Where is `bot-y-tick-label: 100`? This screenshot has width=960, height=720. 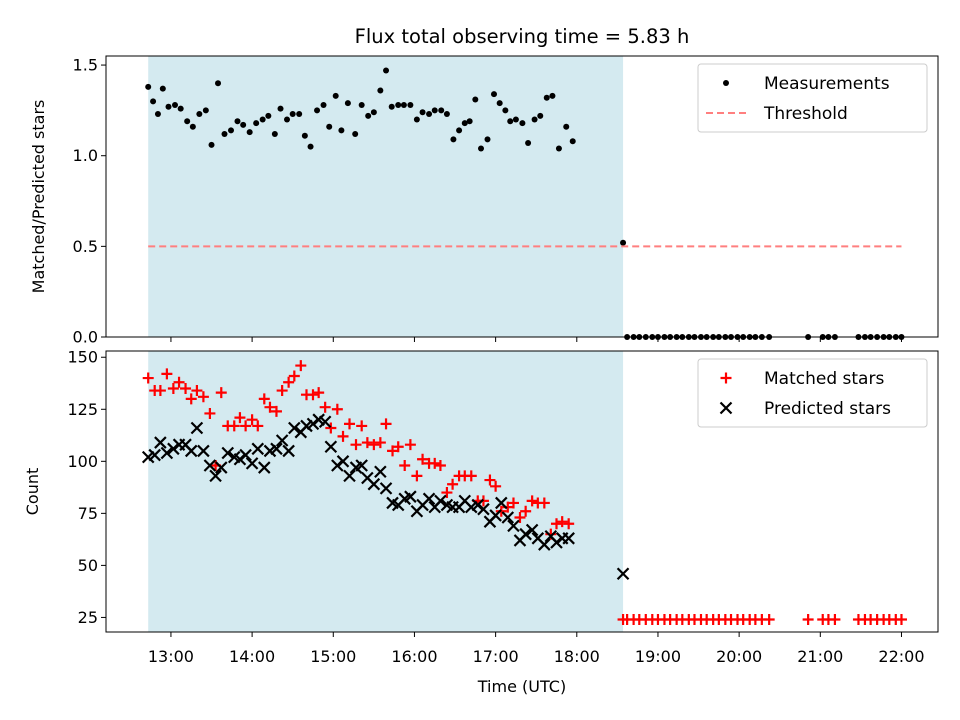 bot-y-tick-label: 100 is located at coordinates (82, 461).